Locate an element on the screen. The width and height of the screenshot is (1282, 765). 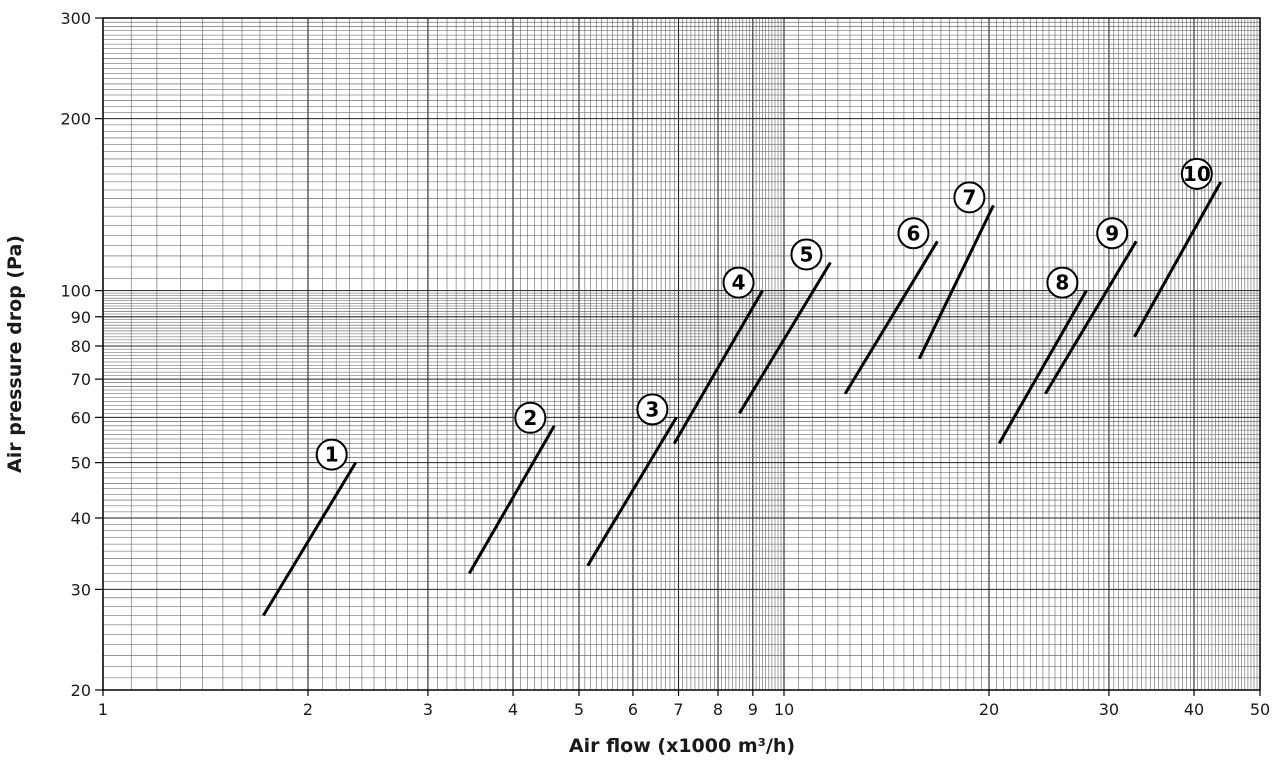
series-label-text: 7 is located at coordinates (969, 197).